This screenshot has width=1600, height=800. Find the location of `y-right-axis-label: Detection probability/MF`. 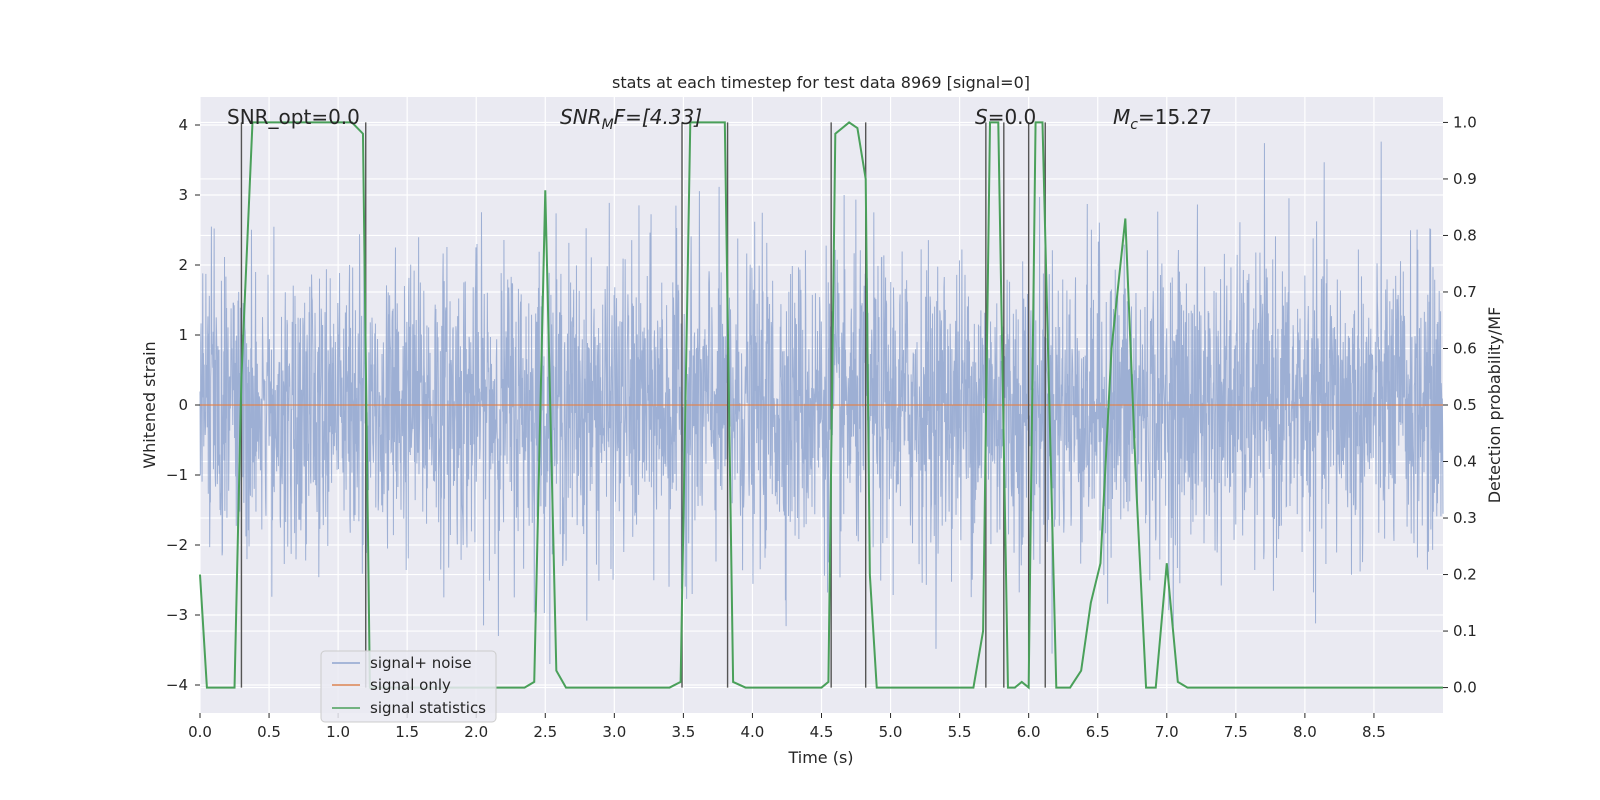

y-right-axis-label: Detection probability/MF is located at coordinates (1494, 405).